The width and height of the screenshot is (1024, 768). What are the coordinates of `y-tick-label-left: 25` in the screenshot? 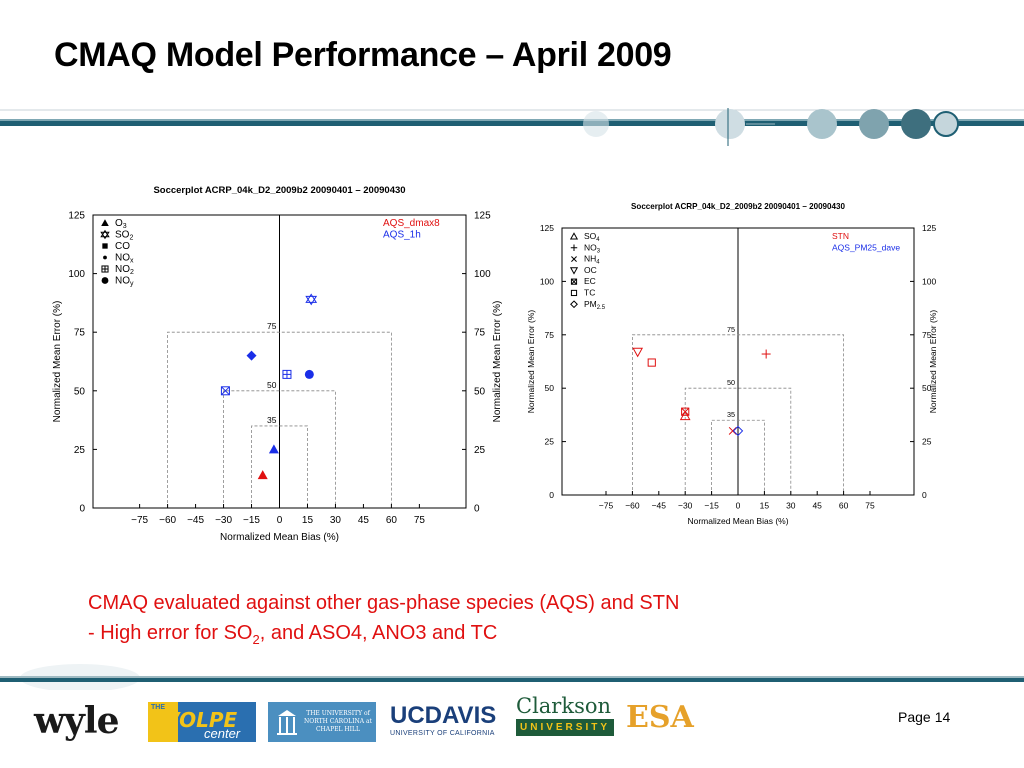 It's located at (80, 450).